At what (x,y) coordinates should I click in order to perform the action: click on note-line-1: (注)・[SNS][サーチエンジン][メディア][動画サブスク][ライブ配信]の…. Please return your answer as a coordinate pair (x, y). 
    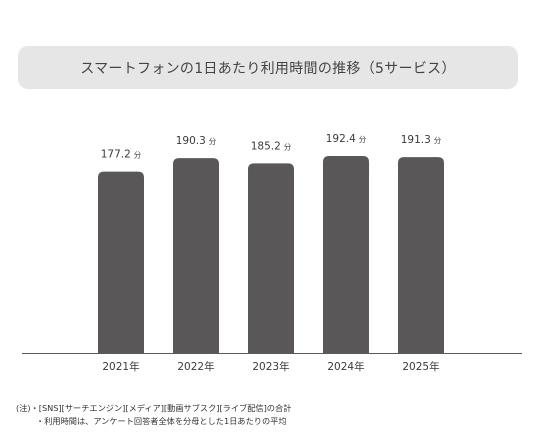
    Looking at the image, I should click on (154, 408).